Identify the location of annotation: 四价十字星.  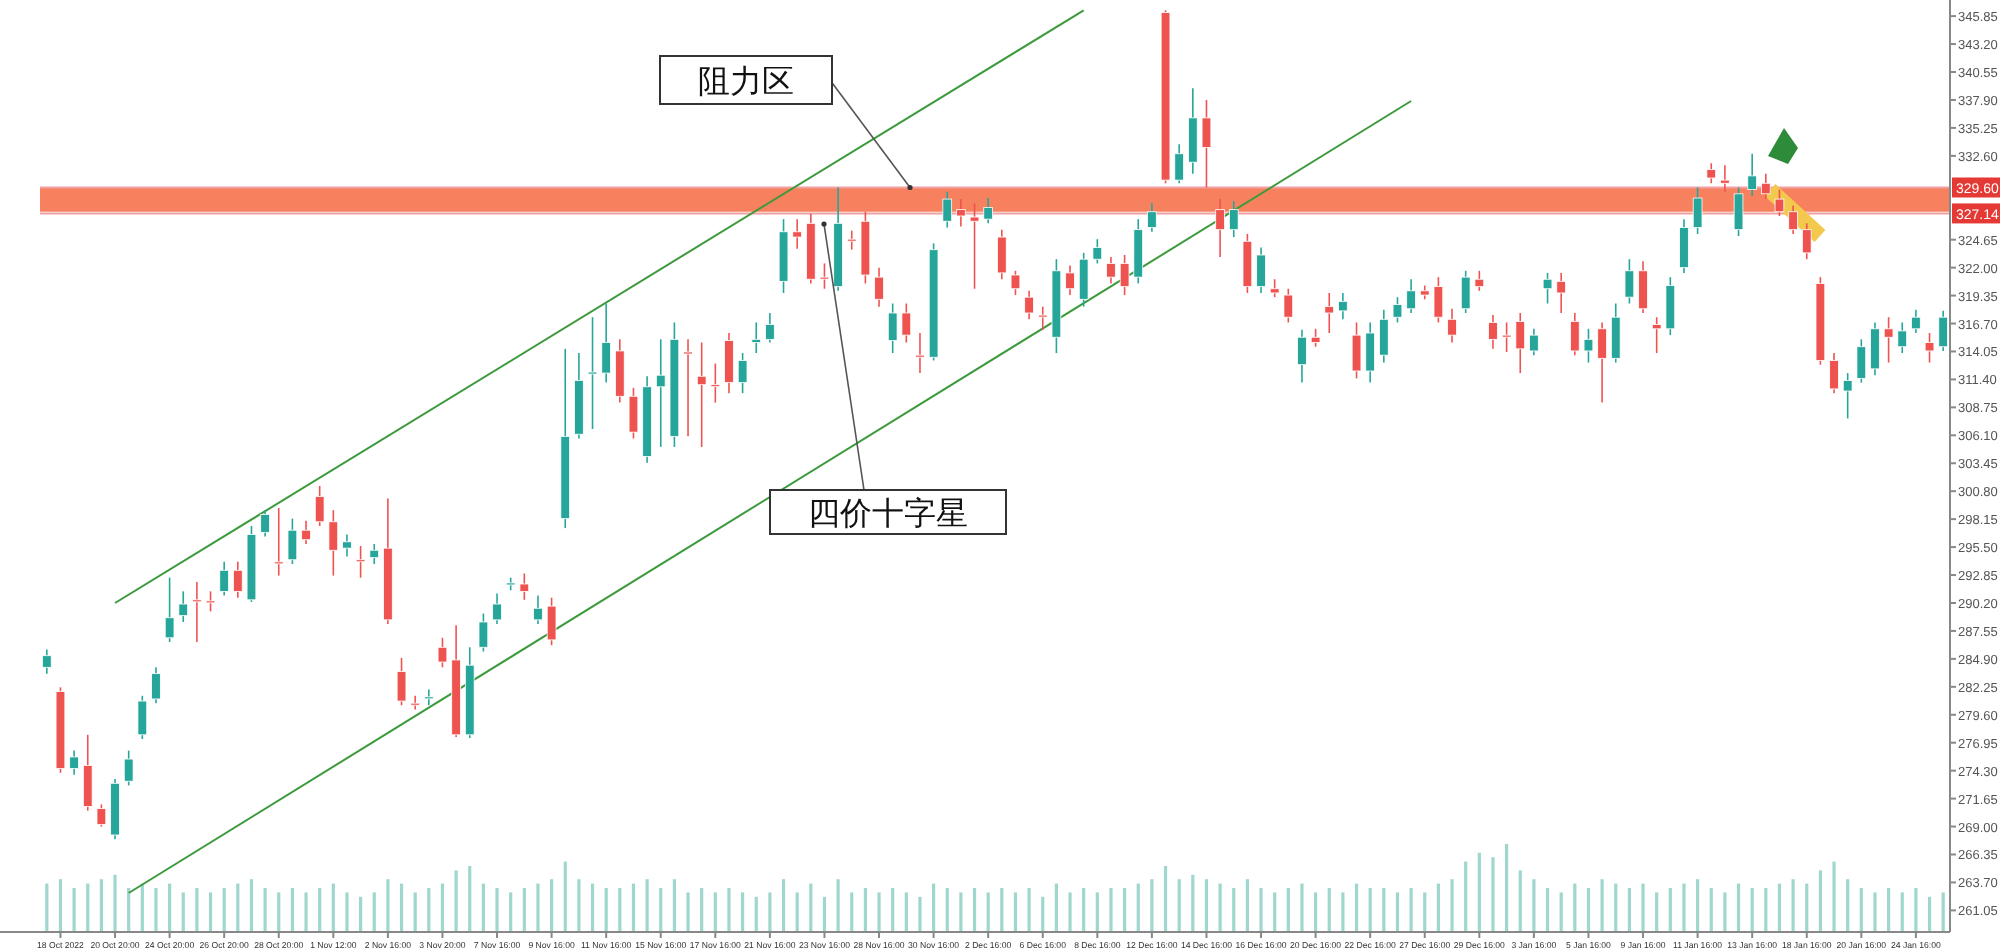
(888, 514).